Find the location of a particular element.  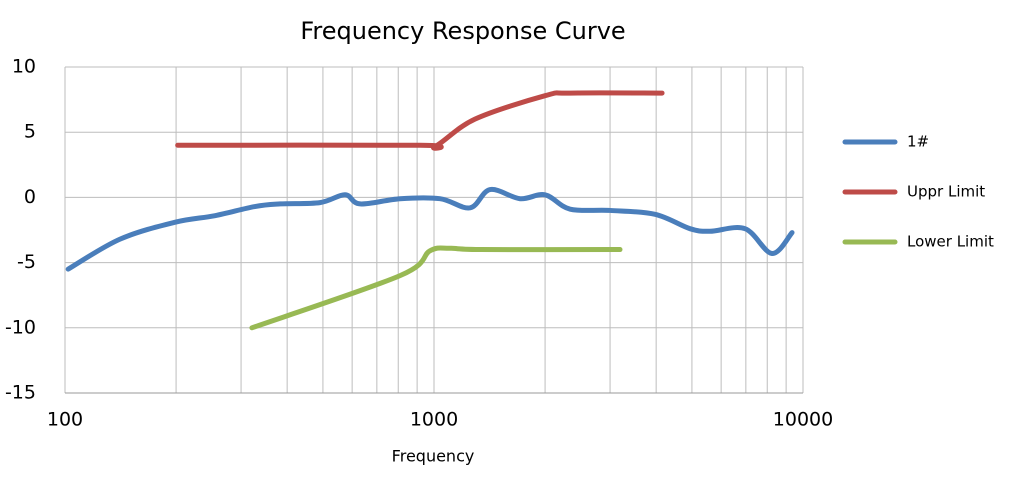

y-tick-label: -5 is located at coordinates (26, 262).